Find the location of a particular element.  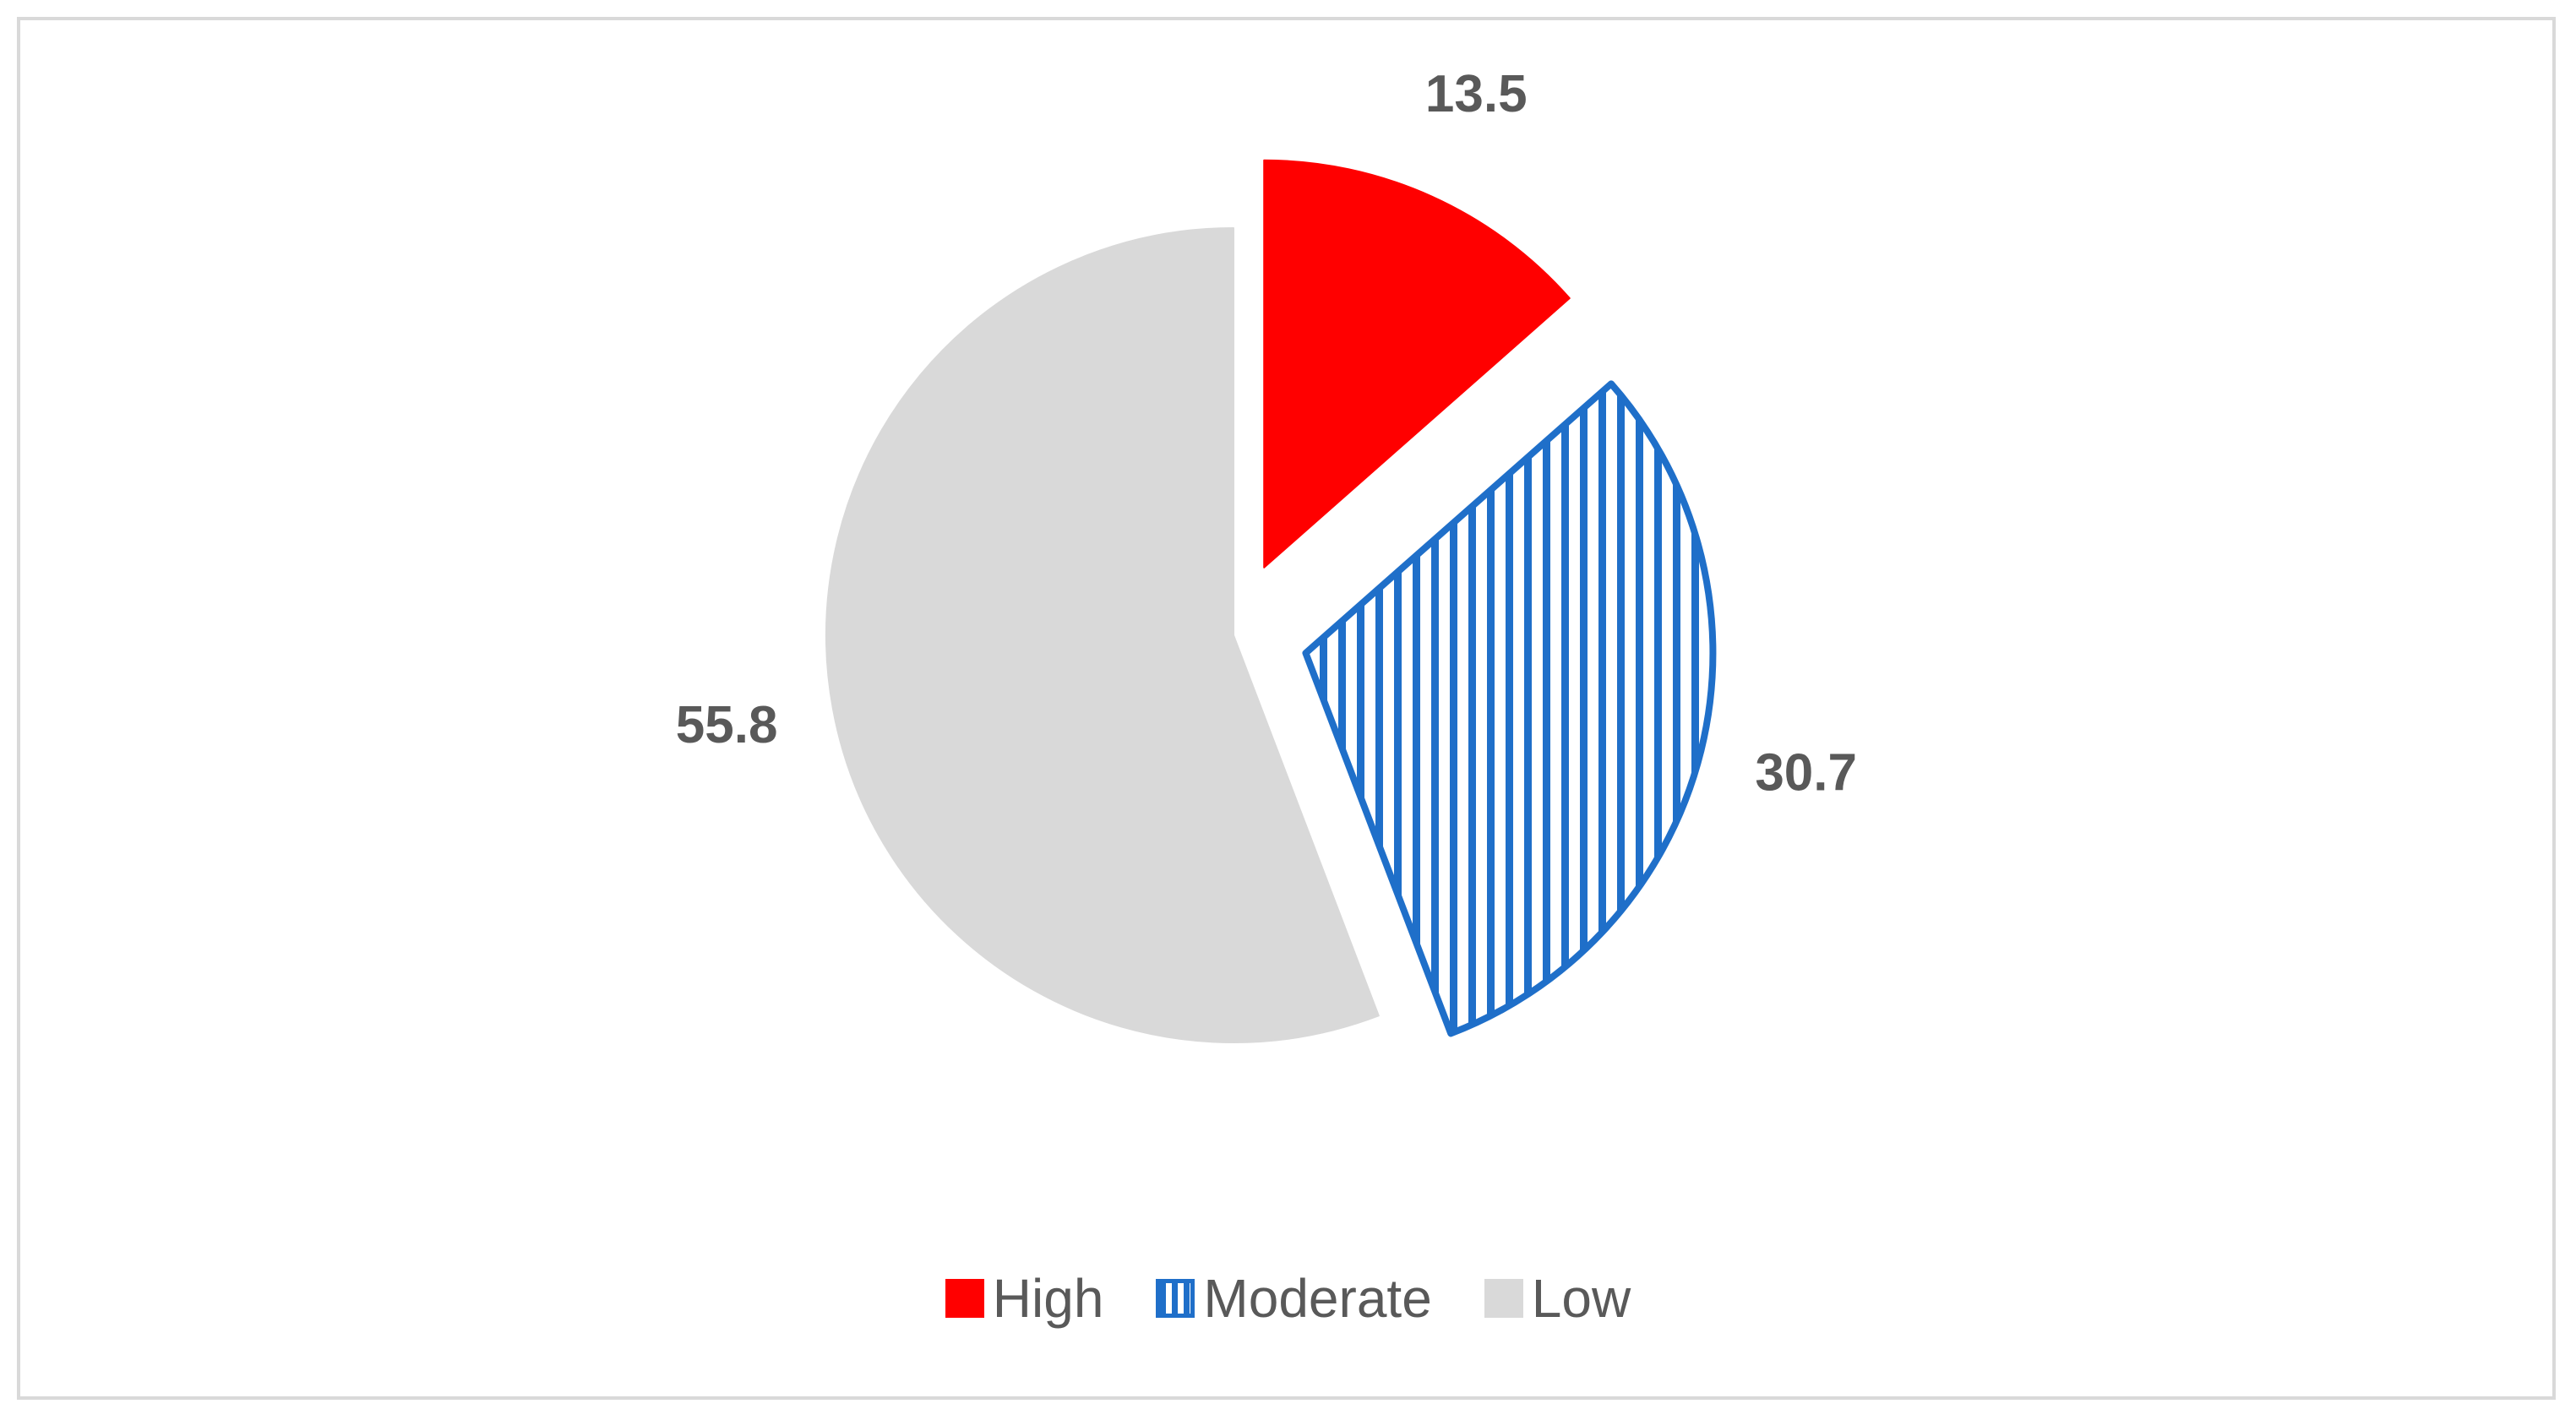

legend-swatch-high is located at coordinates (964, 1298).